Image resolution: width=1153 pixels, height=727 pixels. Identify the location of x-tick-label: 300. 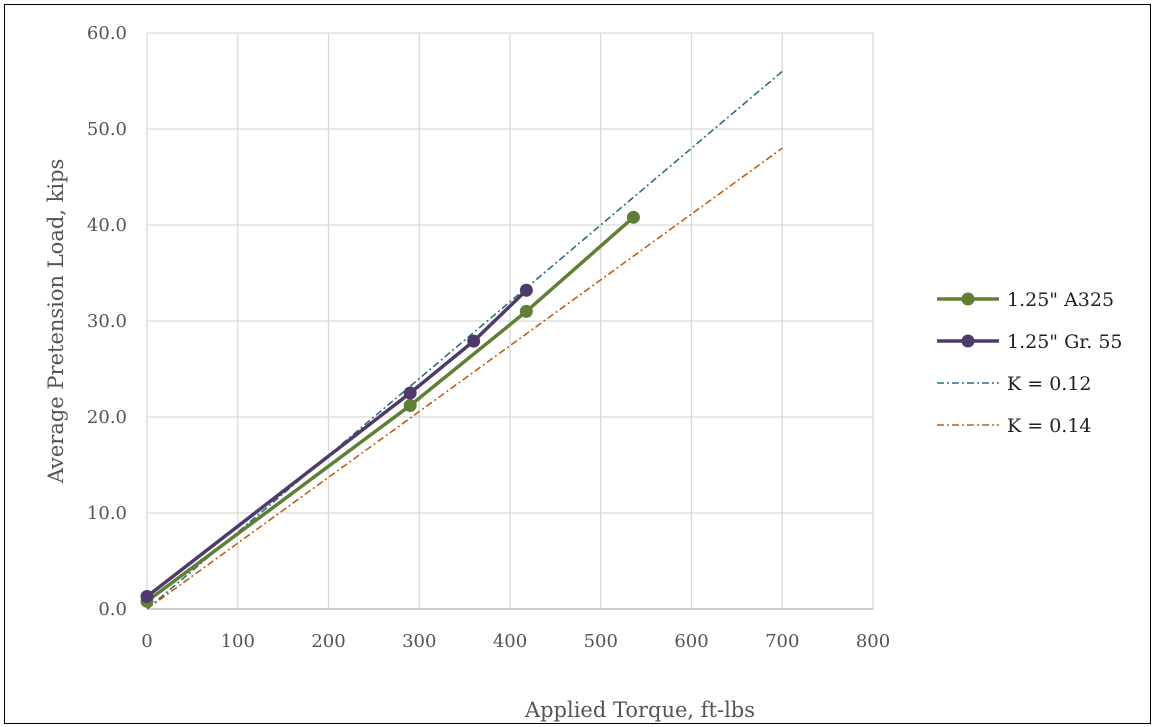
(419, 641).